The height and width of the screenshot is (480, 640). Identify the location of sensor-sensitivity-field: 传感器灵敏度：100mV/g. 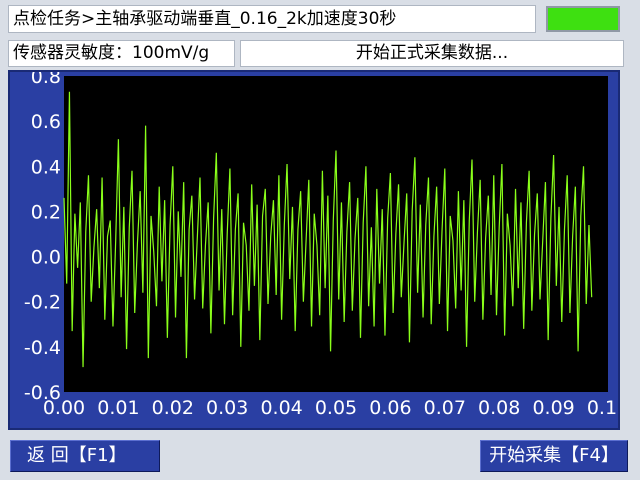
(121, 53).